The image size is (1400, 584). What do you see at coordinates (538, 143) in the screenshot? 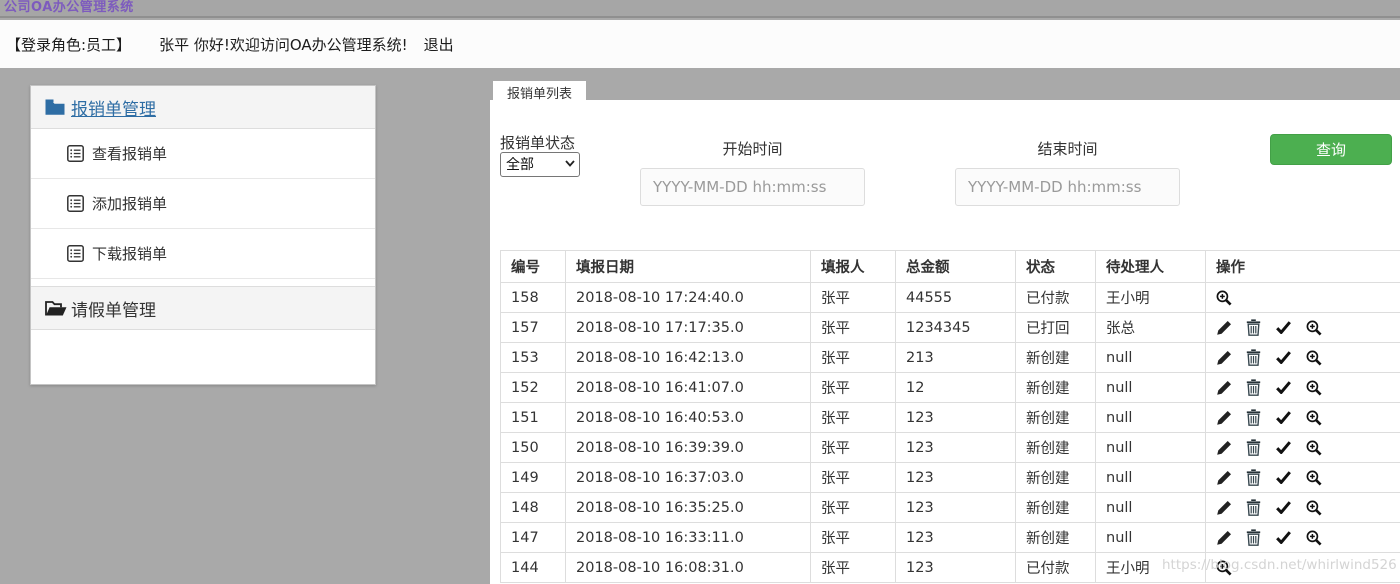
I see `status-filter-label: 报销单状态` at bounding box center [538, 143].